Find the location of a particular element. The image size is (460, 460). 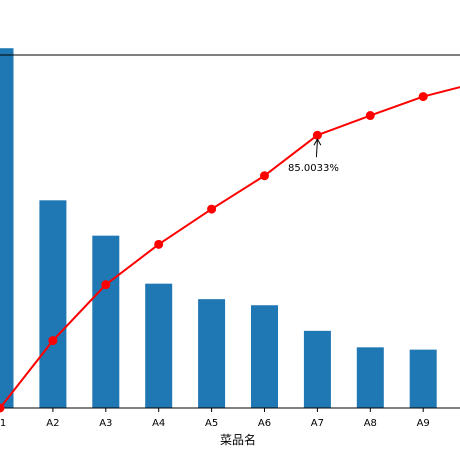

bar-A4 is located at coordinates (159, 345).